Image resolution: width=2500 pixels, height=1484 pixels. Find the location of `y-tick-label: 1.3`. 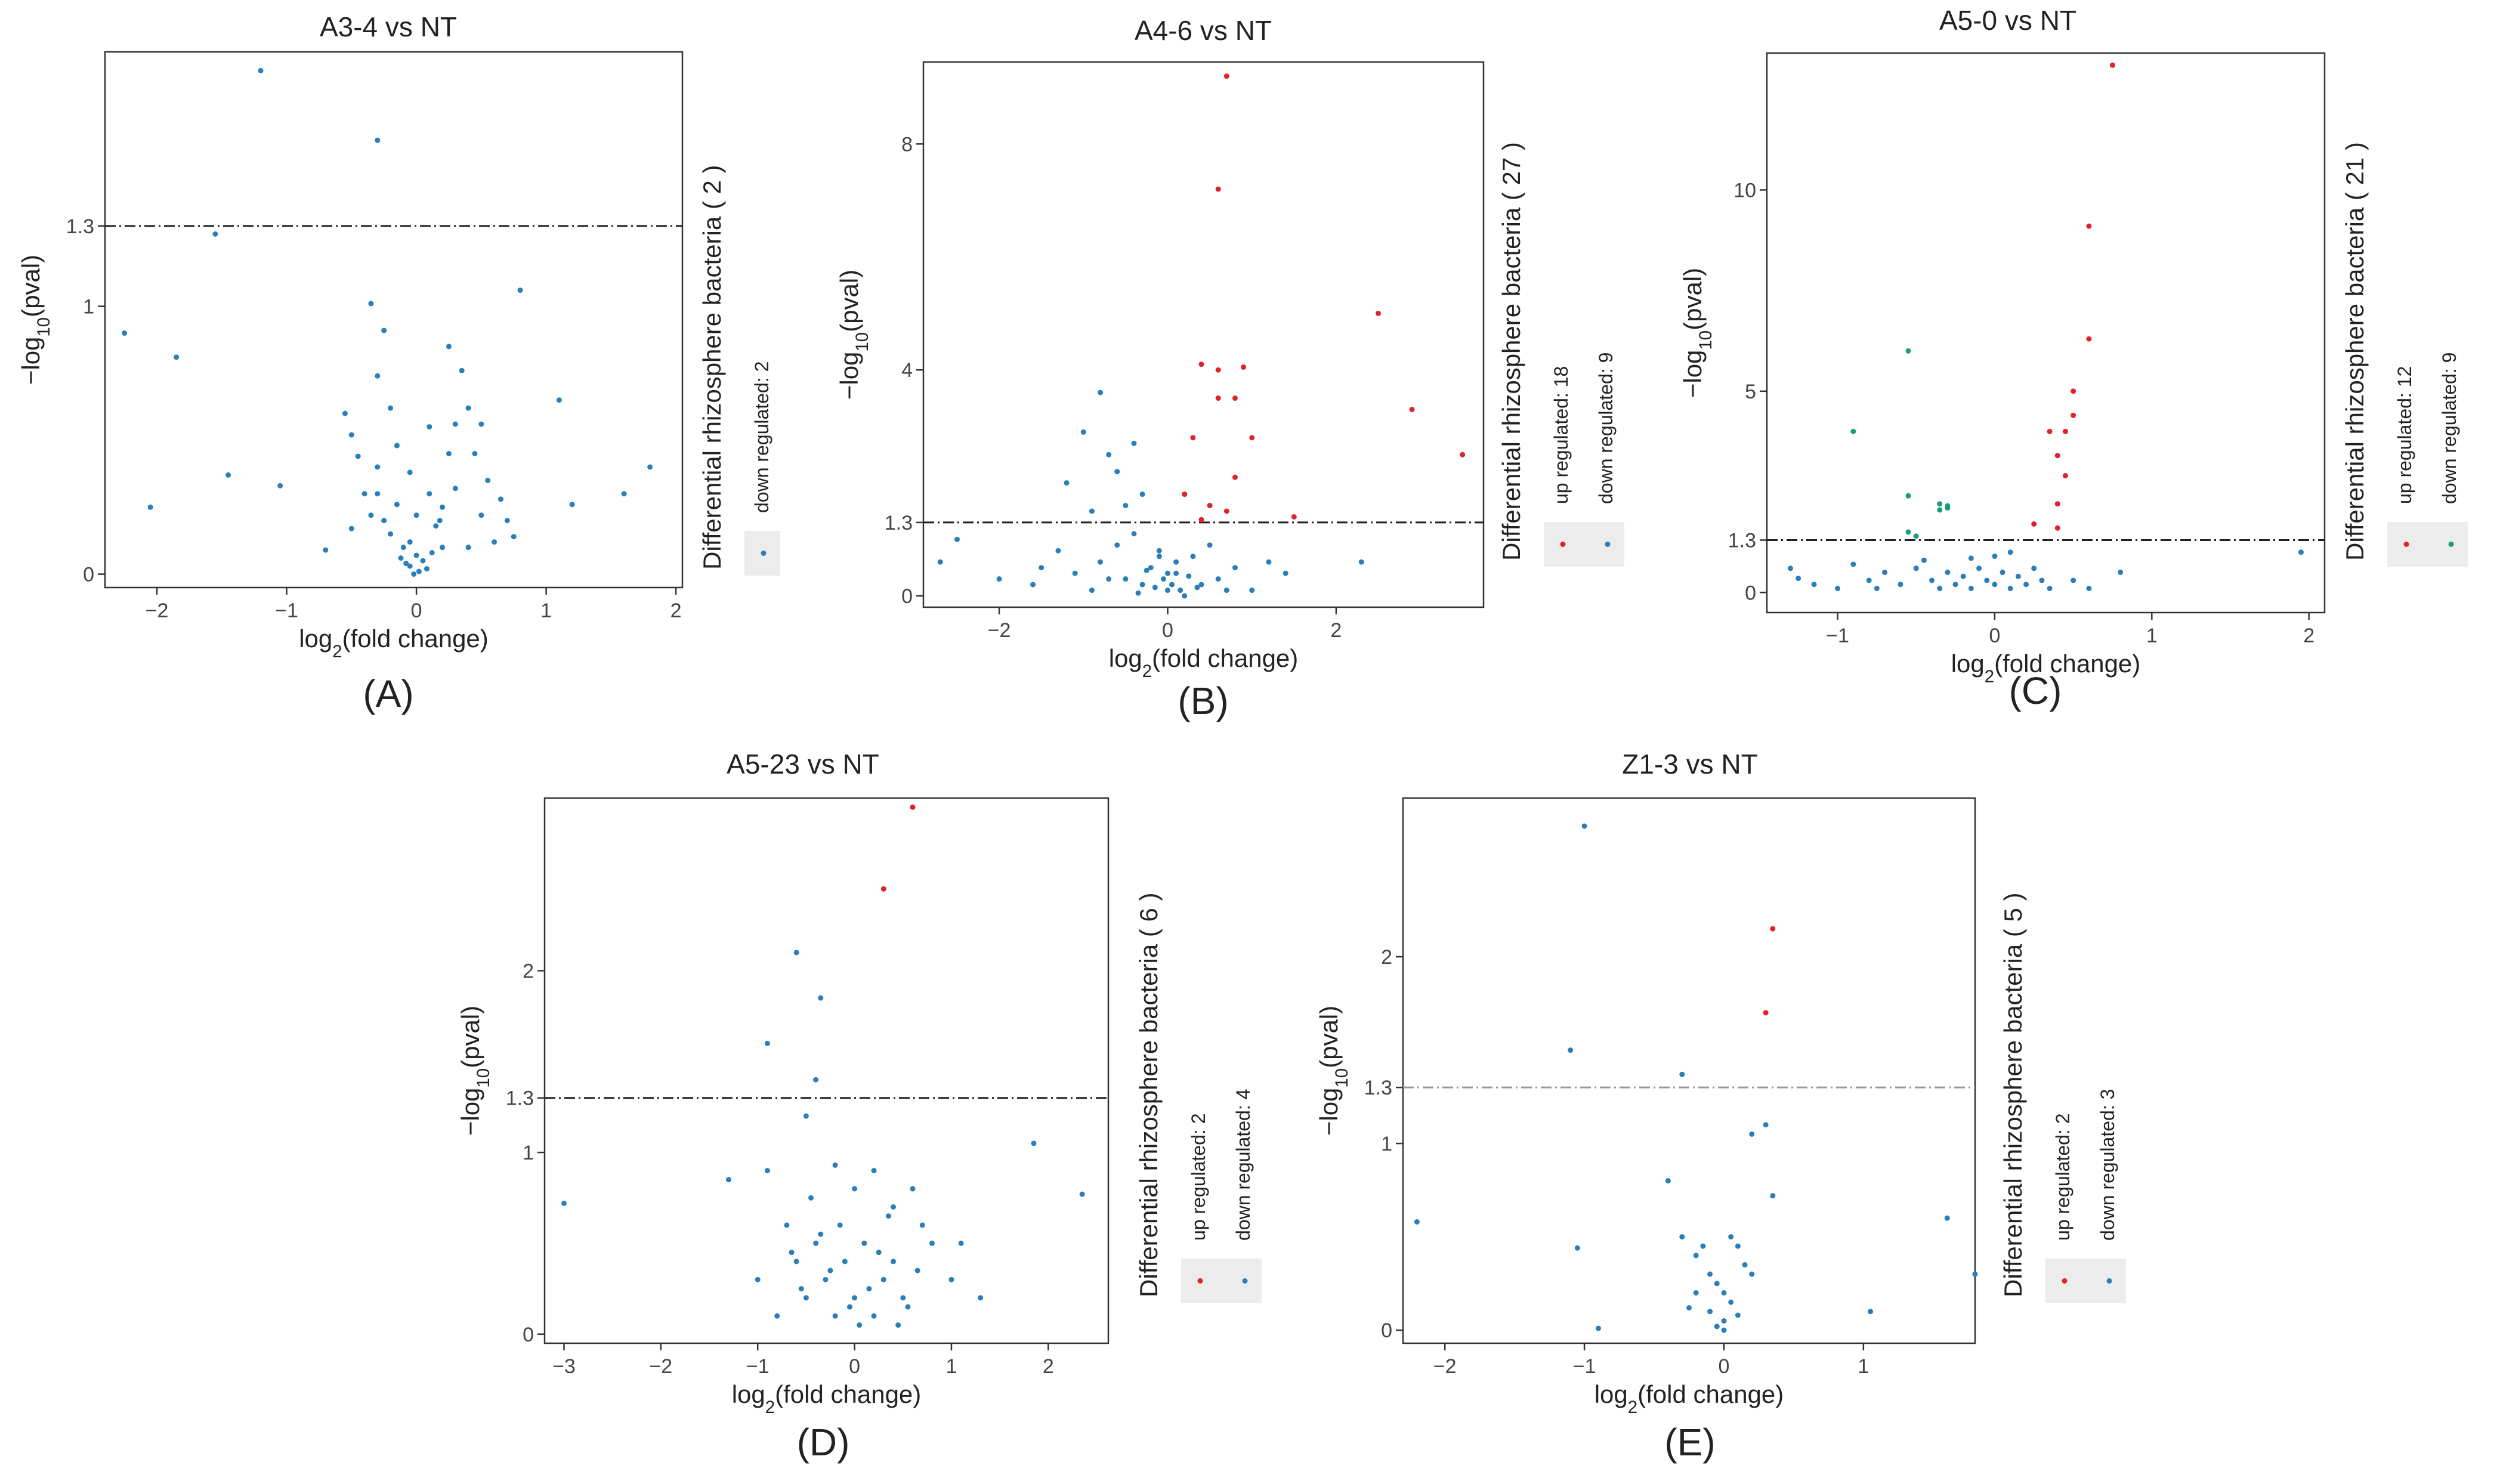

y-tick-label: 1.3 is located at coordinates (80, 226).